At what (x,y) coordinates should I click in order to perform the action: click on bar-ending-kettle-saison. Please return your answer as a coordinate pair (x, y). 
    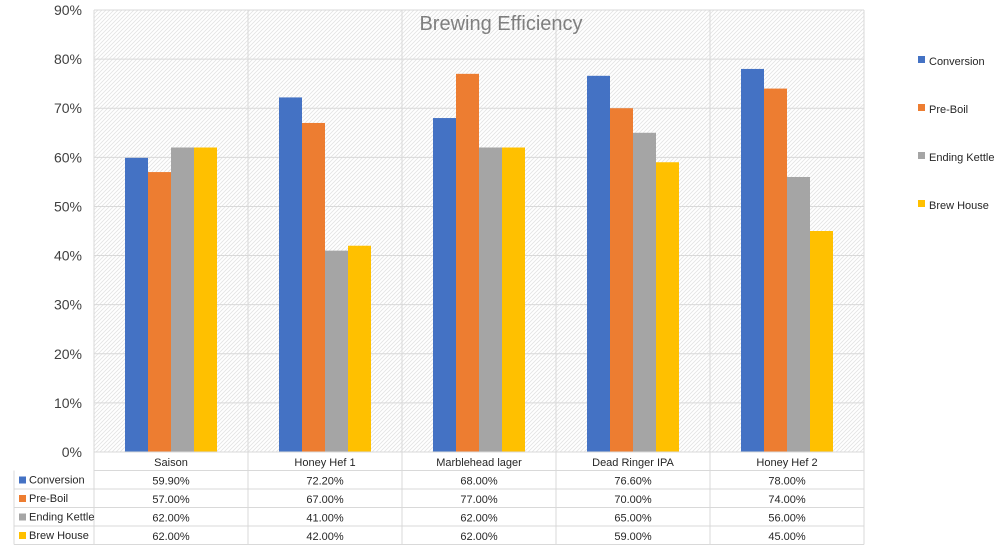
    Looking at the image, I should click on (182, 299).